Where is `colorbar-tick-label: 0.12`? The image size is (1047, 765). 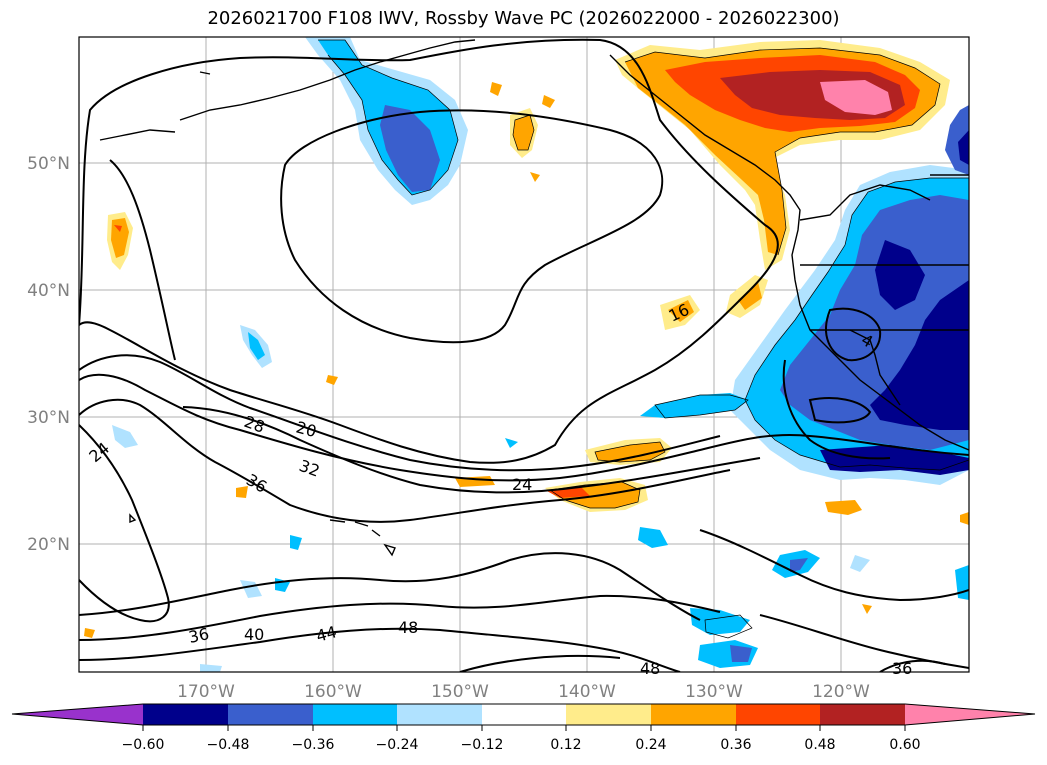
colorbar-tick-label: 0.12 is located at coordinates (565, 745).